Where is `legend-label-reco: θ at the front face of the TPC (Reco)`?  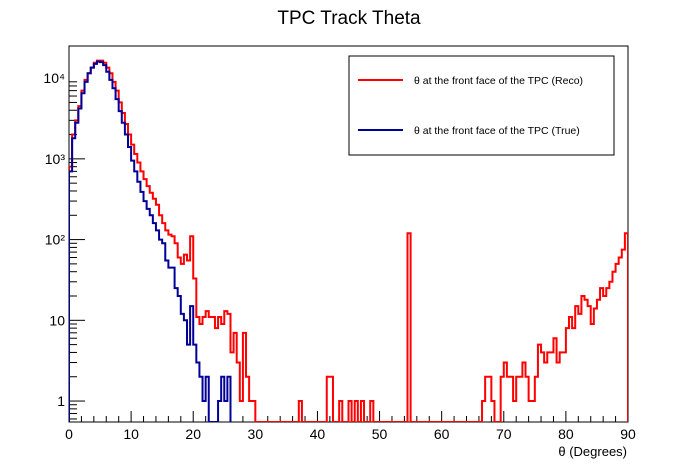
legend-label-reco: θ at the front face of the TPC (Reco) is located at coordinates (498, 81).